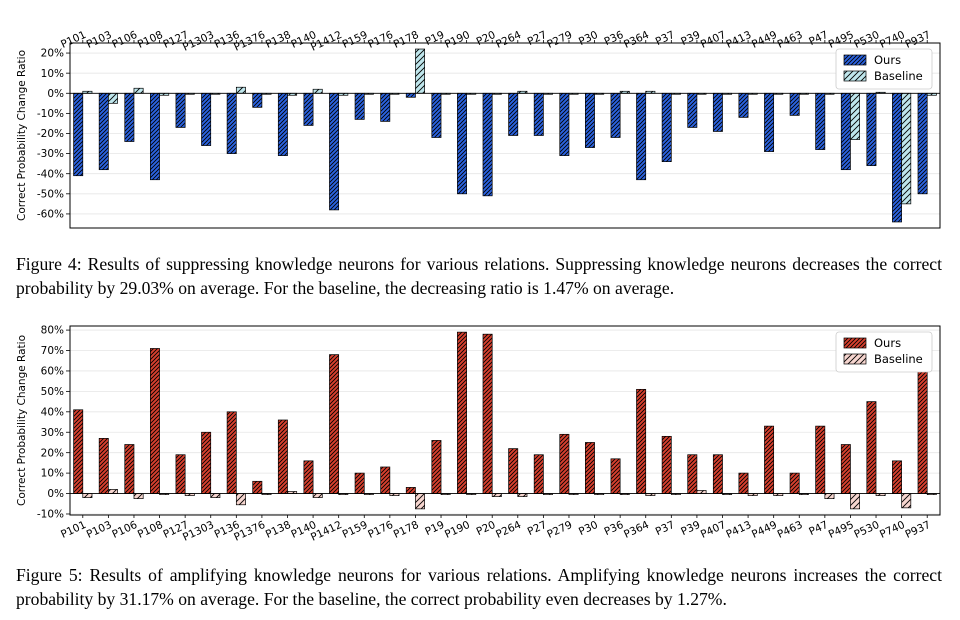  Describe the element at coordinates (52, 351) in the screenshot. I see `y-tick-label: 70%` at that location.